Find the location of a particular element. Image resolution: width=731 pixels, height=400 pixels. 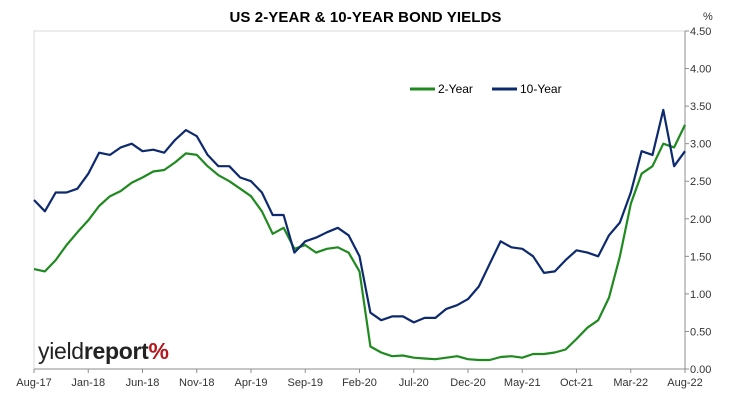

y-tick-label: 4.00 is located at coordinates (700, 70).